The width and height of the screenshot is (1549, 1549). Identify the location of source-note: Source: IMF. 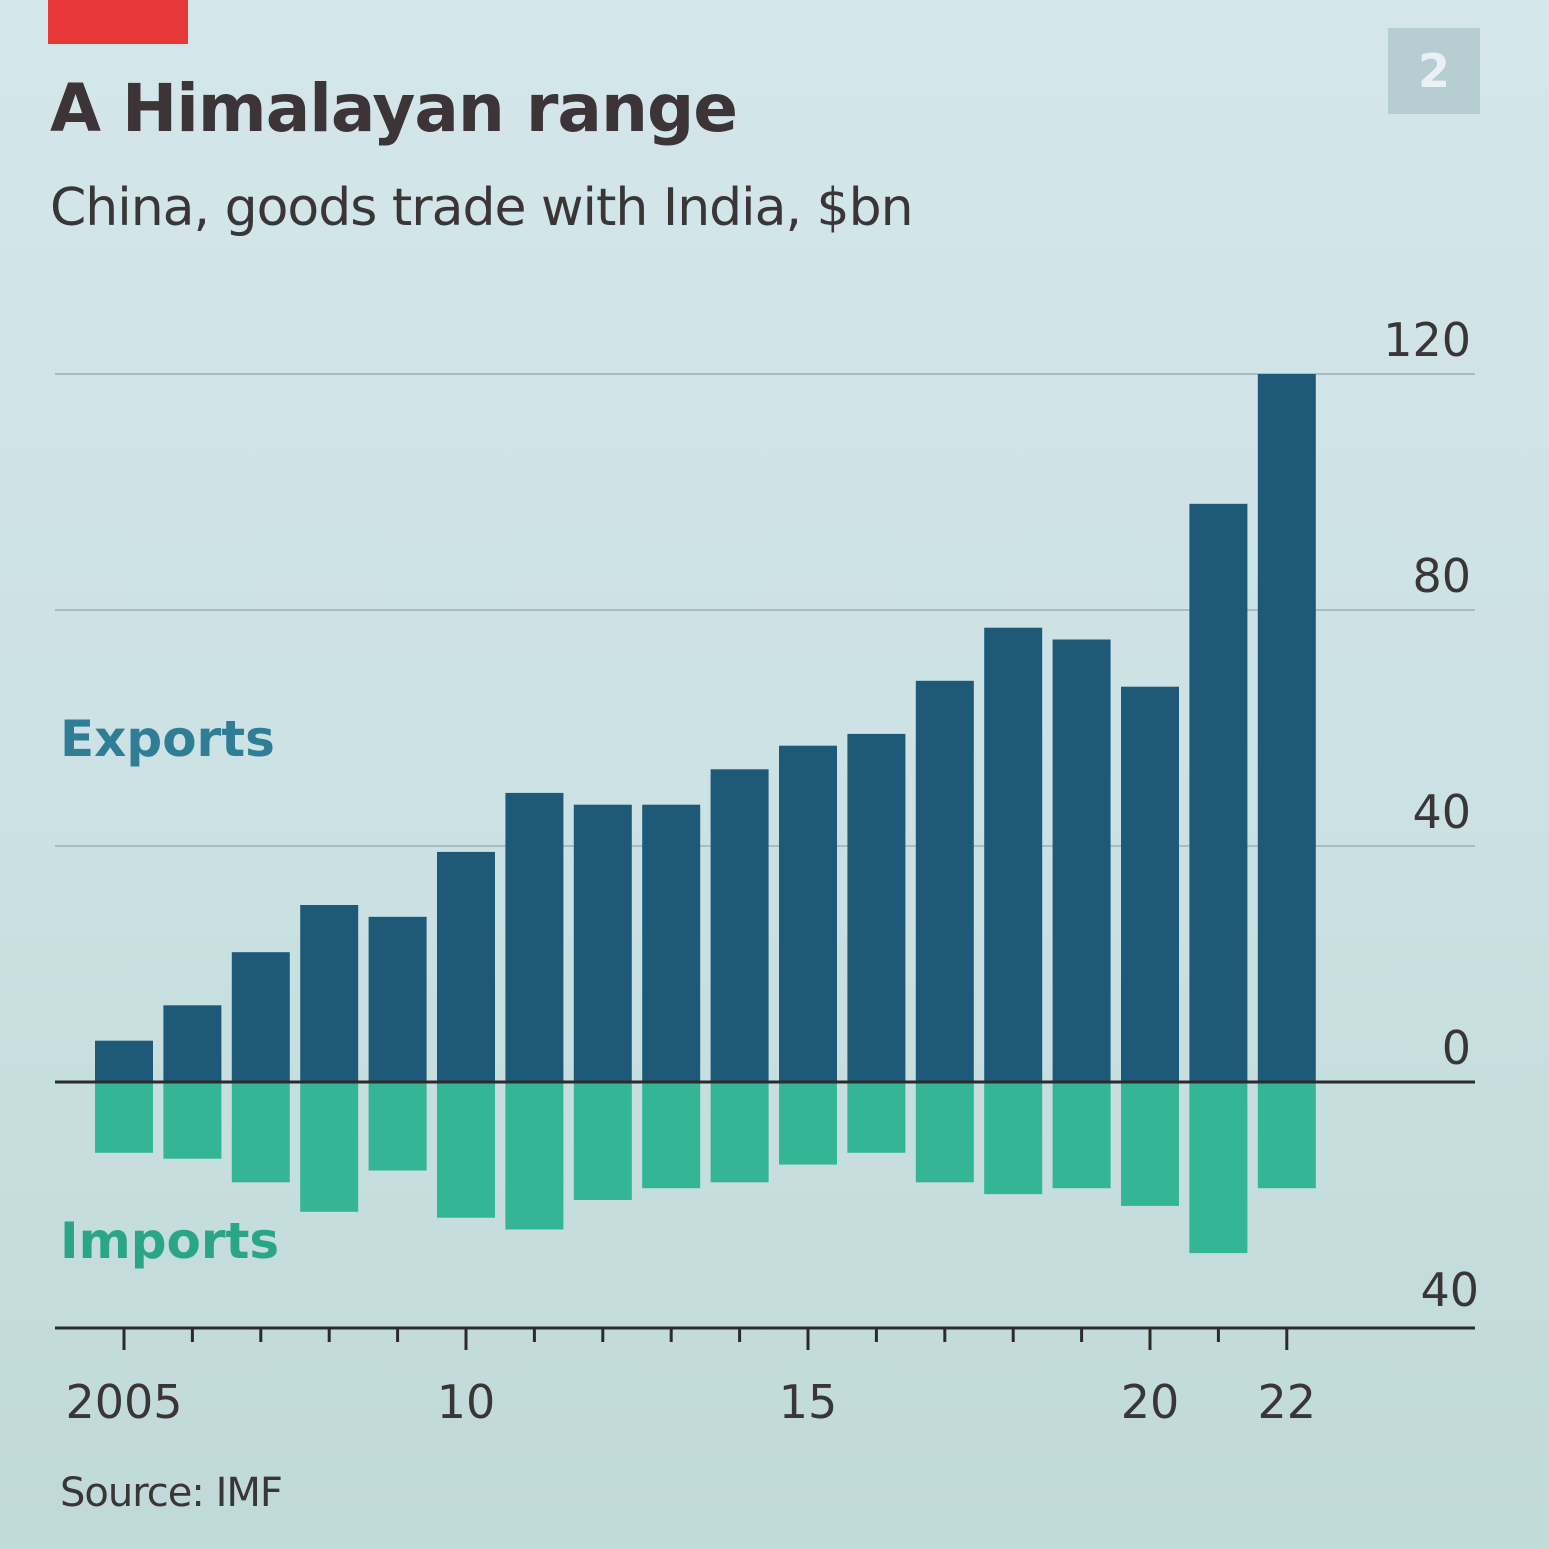
(171, 1493).